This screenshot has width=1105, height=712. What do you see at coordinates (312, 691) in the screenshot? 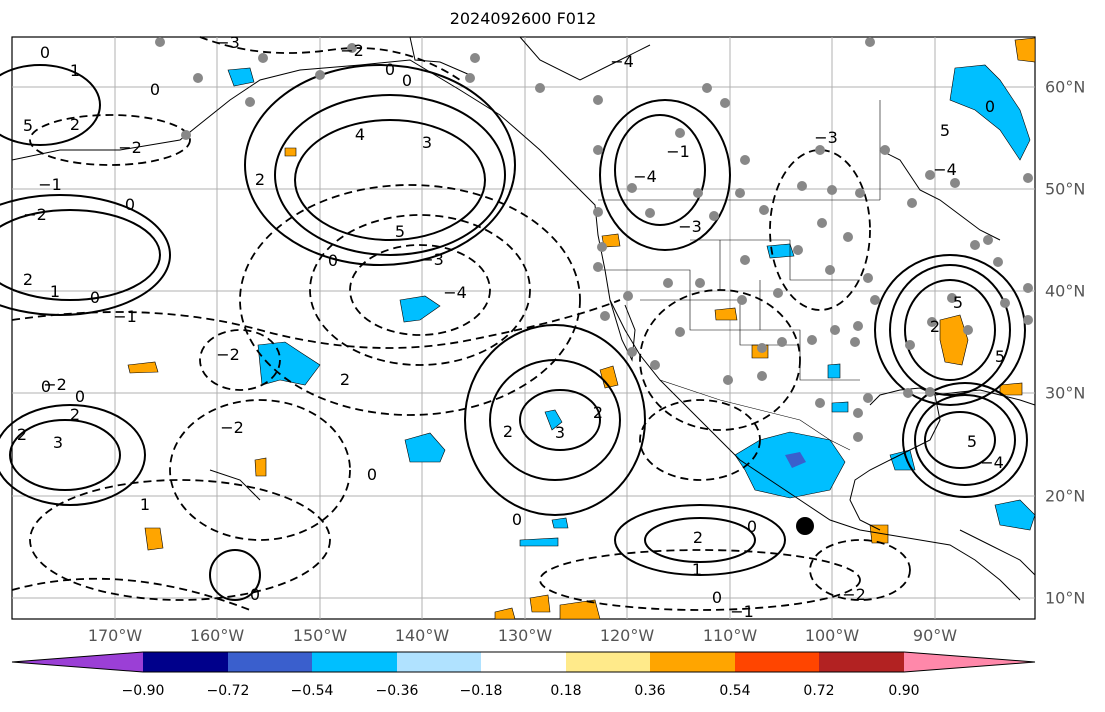
I see `colorbar-tick-label: −0.54` at bounding box center [312, 691].